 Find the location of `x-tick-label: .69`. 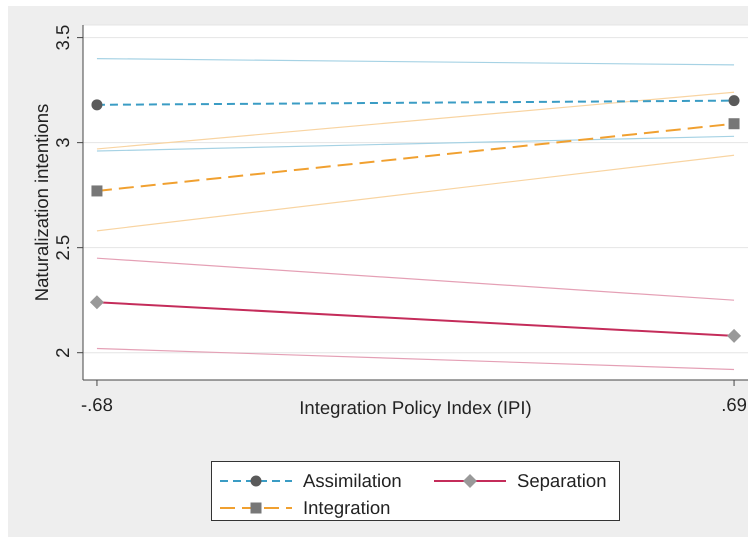

x-tick-label: .69 is located at coordinates (734, 404).